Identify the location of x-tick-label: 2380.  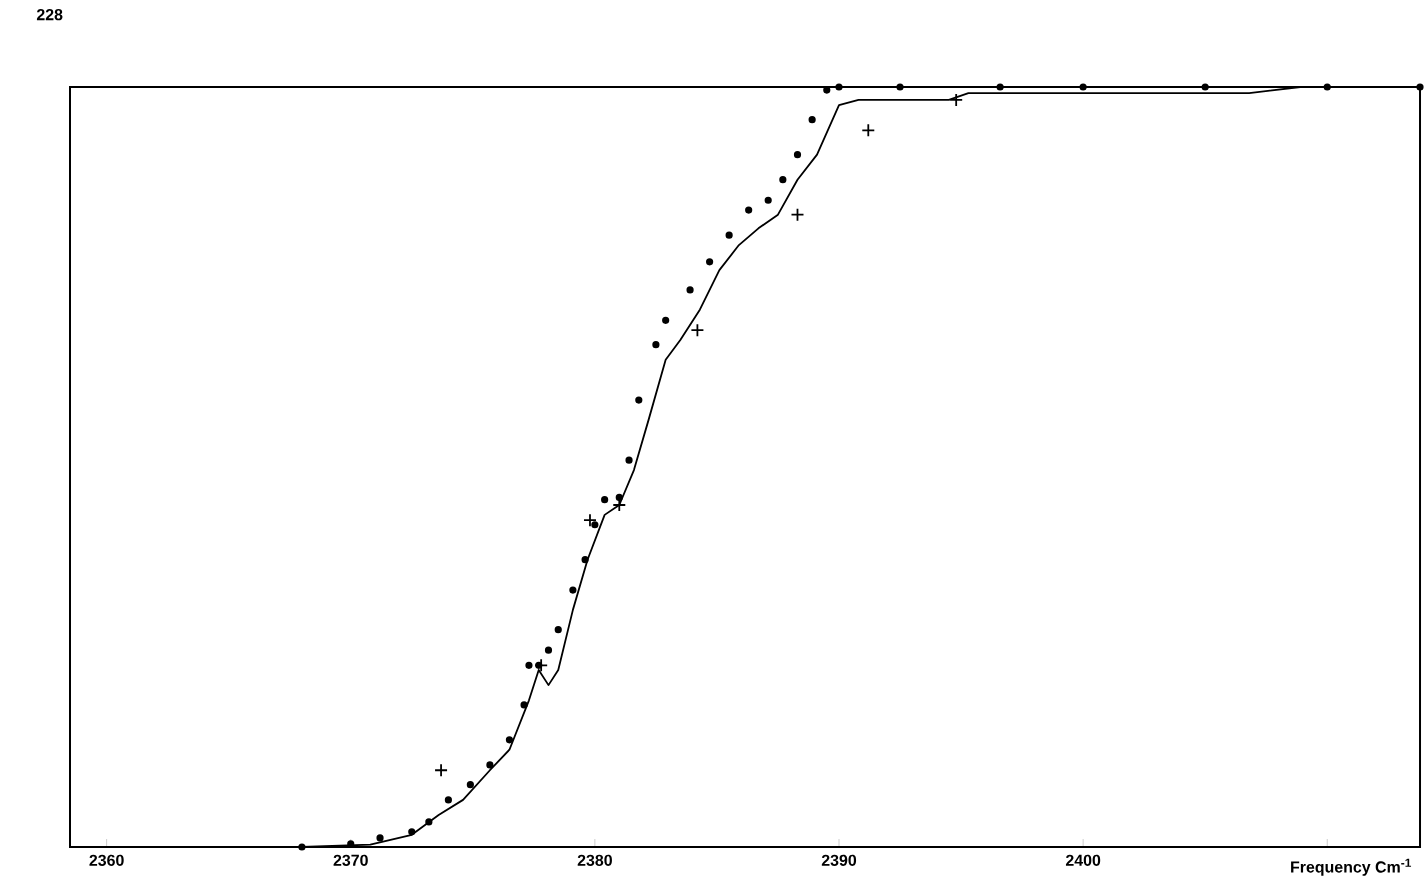
(594, 860).